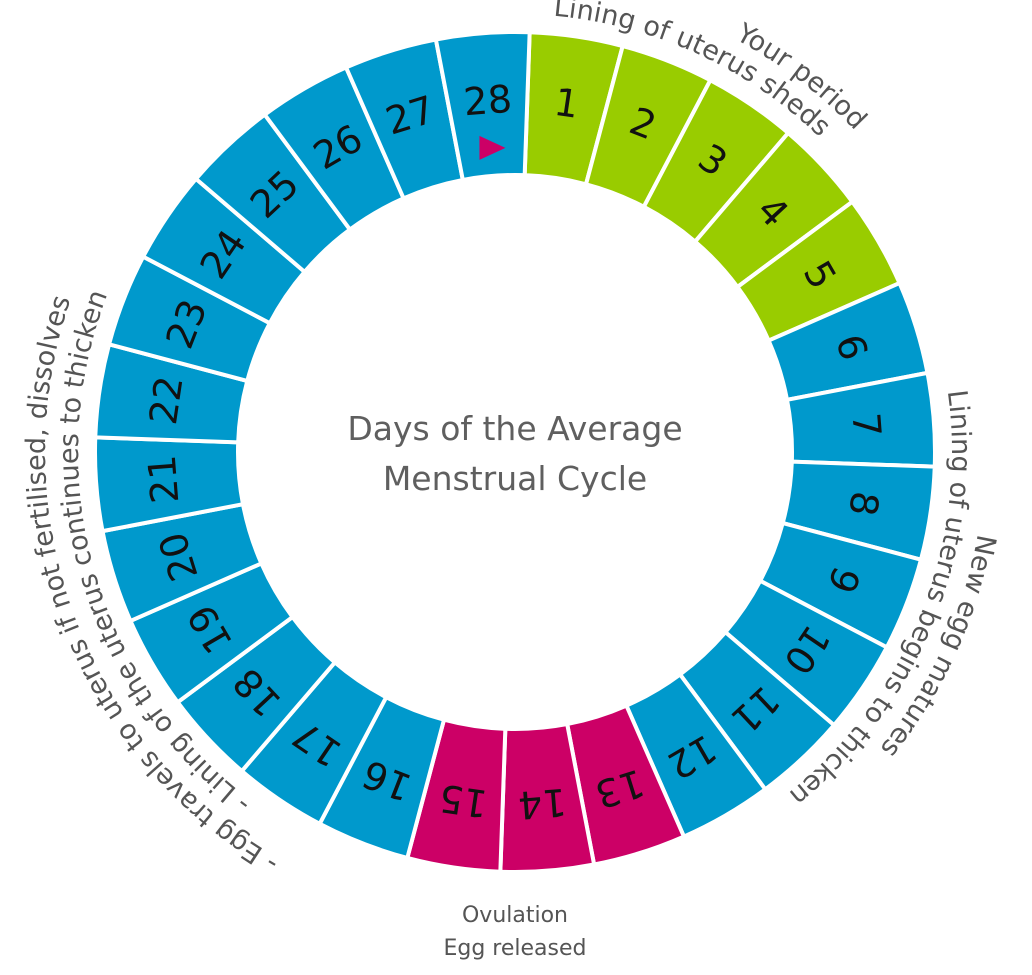 This screenshot has height=975, width=1032. I want to click on day-segment: 14, so click(547, 797).